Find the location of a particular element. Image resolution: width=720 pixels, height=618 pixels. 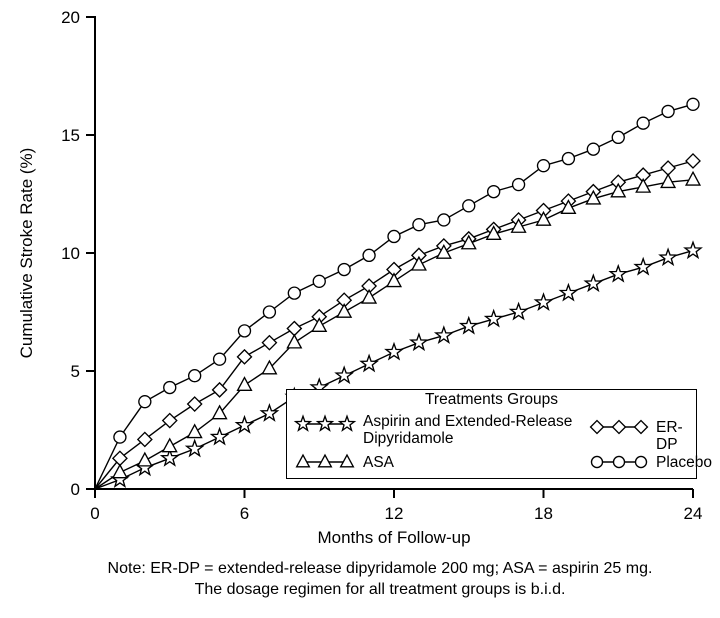

y-axis-label: Cumulative Stroke Rate (%) is located at coordinates (26, 253).